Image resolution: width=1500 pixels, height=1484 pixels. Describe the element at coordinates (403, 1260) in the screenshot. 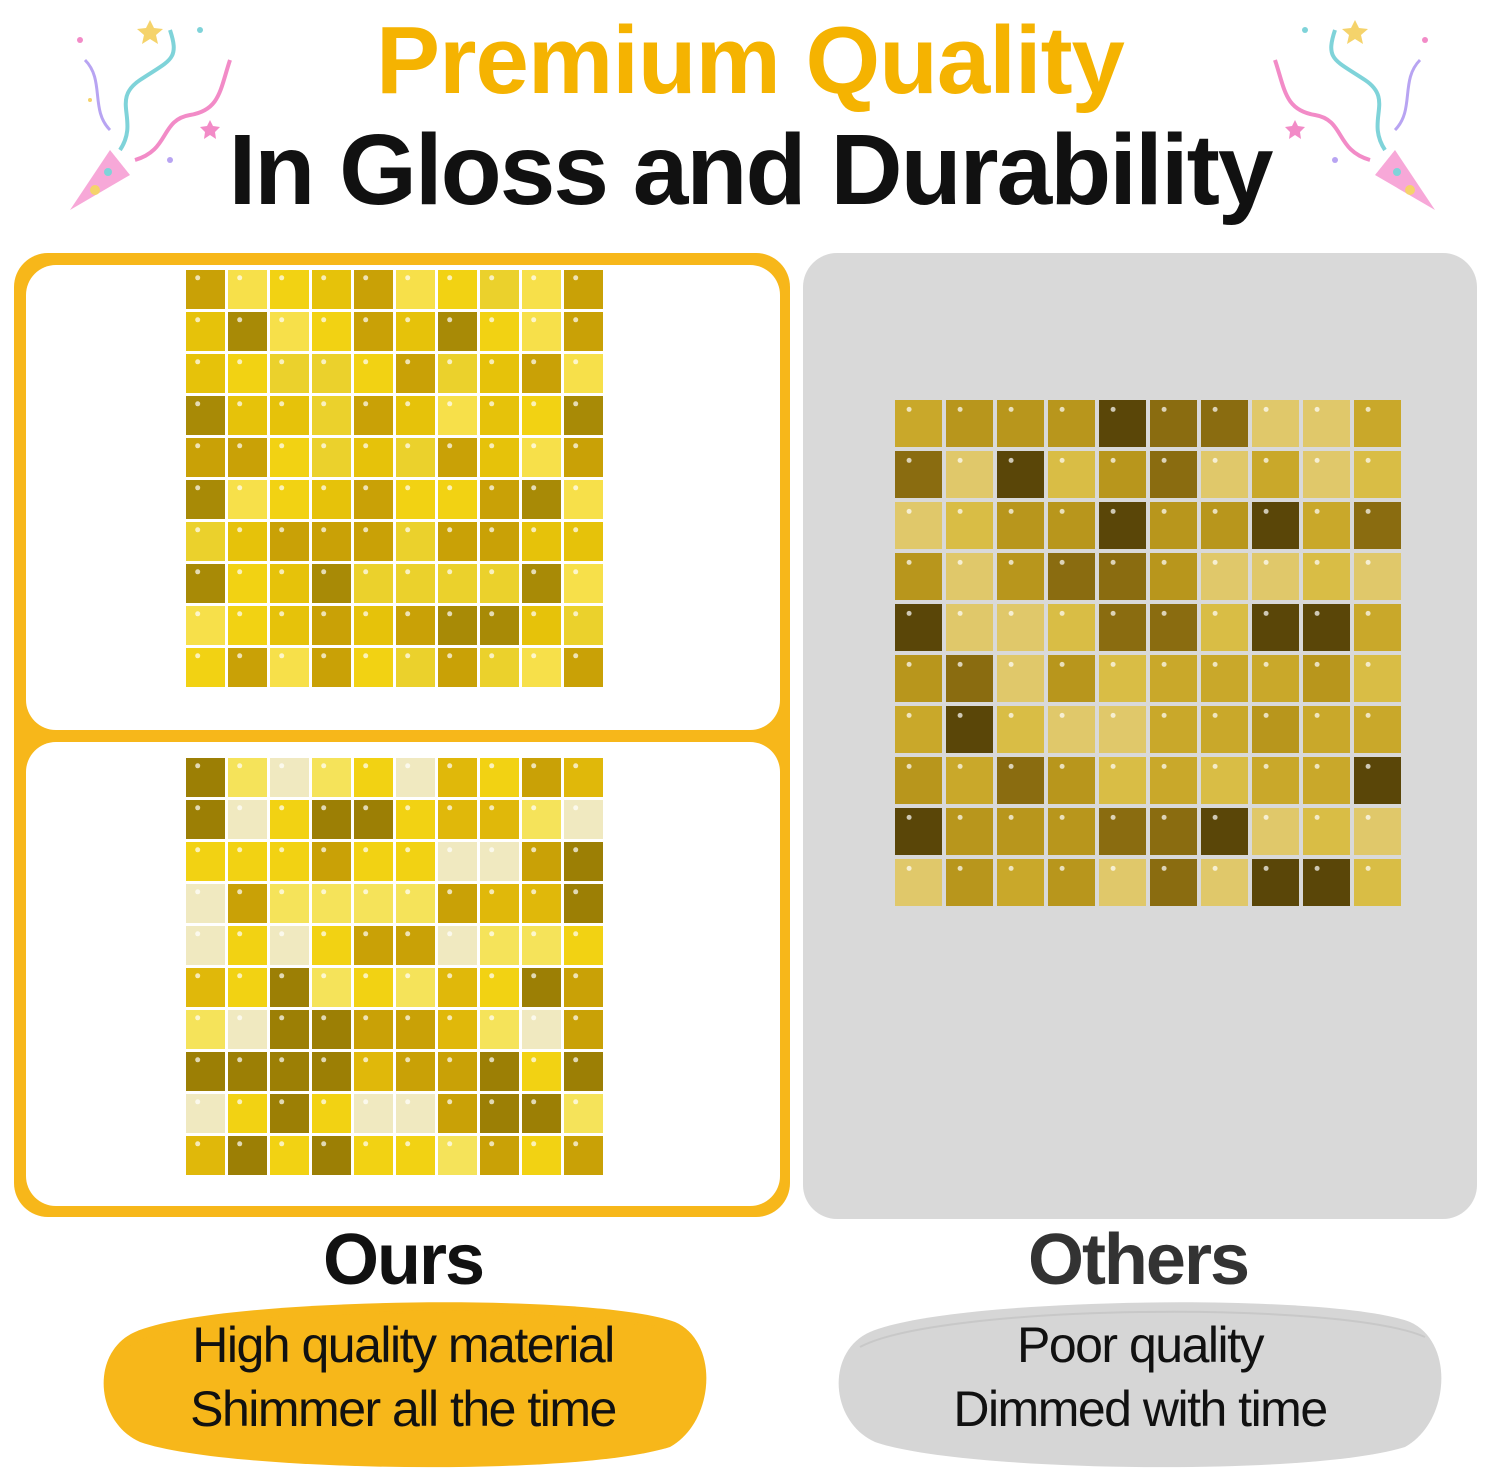

I see `ours-label: Ours` at that location.